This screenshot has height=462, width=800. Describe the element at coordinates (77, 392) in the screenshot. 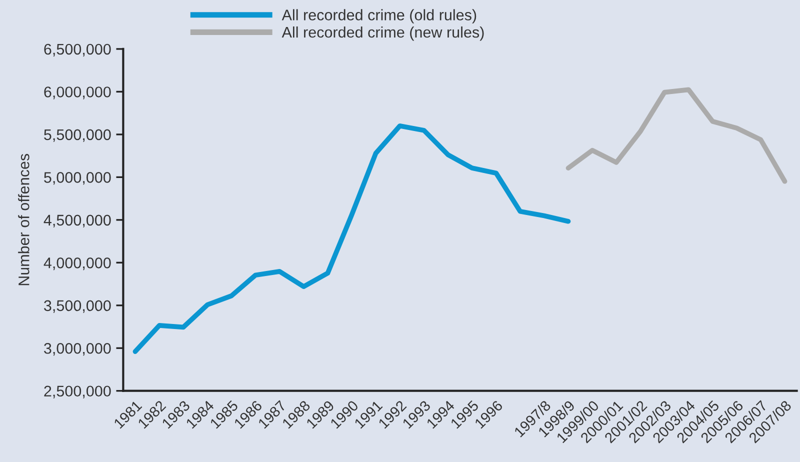

I see `y-tick-label: 2,500,000` at that location.